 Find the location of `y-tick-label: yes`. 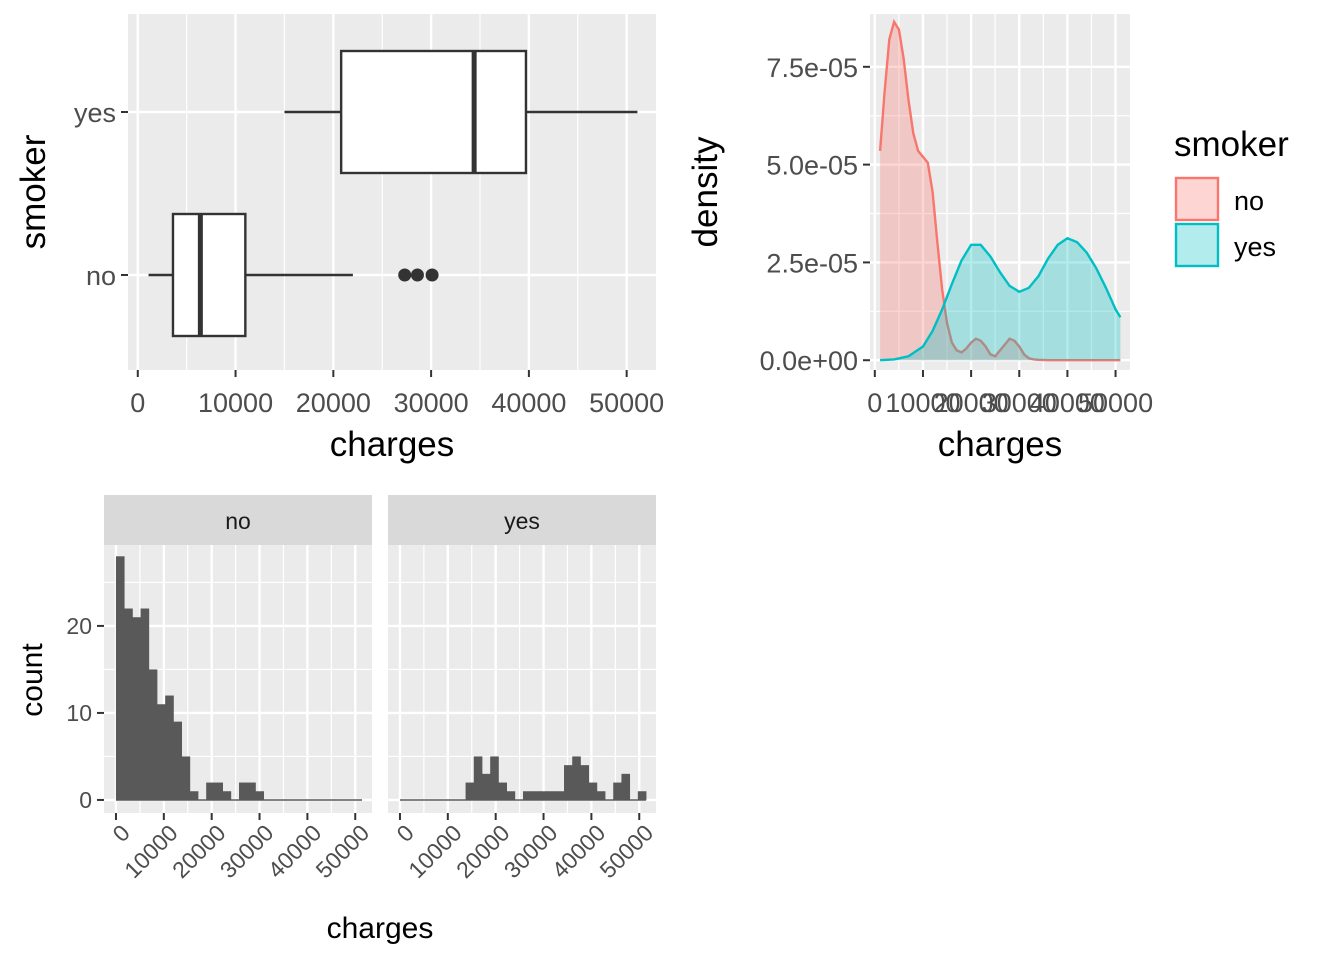

y-tick-label: yes is located at coordinates (95, 113).